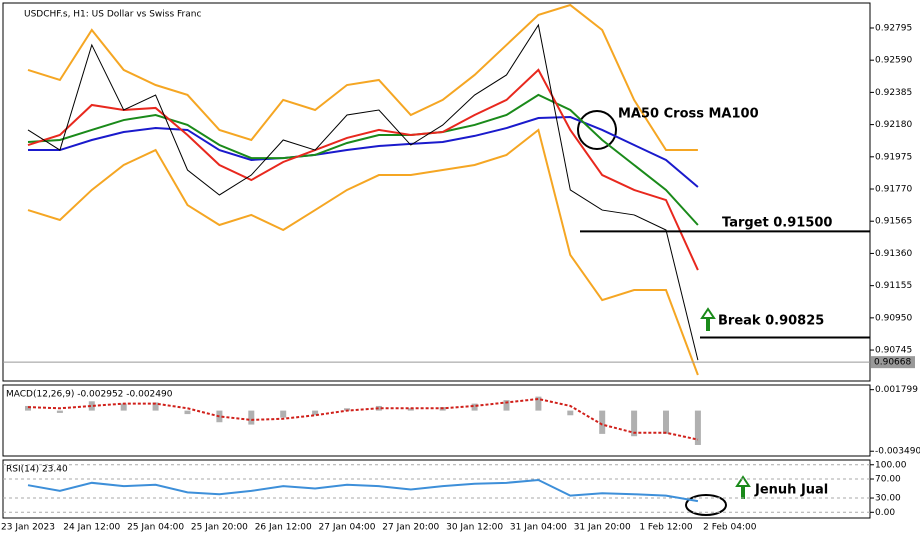 The width and height of the screenshot is (920, 539). Describe the element at coordinates (602, 528) in the screenshot. I see `x-tick-label: 31 Jan 20:00` at that location.